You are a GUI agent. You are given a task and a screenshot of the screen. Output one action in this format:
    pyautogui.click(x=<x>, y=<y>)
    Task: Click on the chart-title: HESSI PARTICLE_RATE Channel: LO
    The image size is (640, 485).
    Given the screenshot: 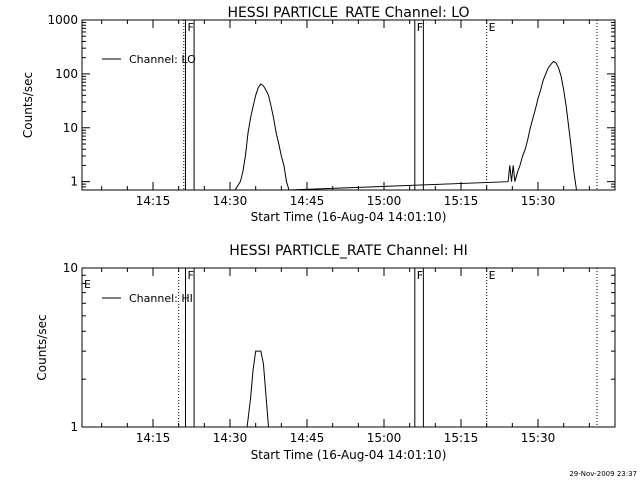 What is the action you would take?
    pyautogui.click(x=348, y=13)
    